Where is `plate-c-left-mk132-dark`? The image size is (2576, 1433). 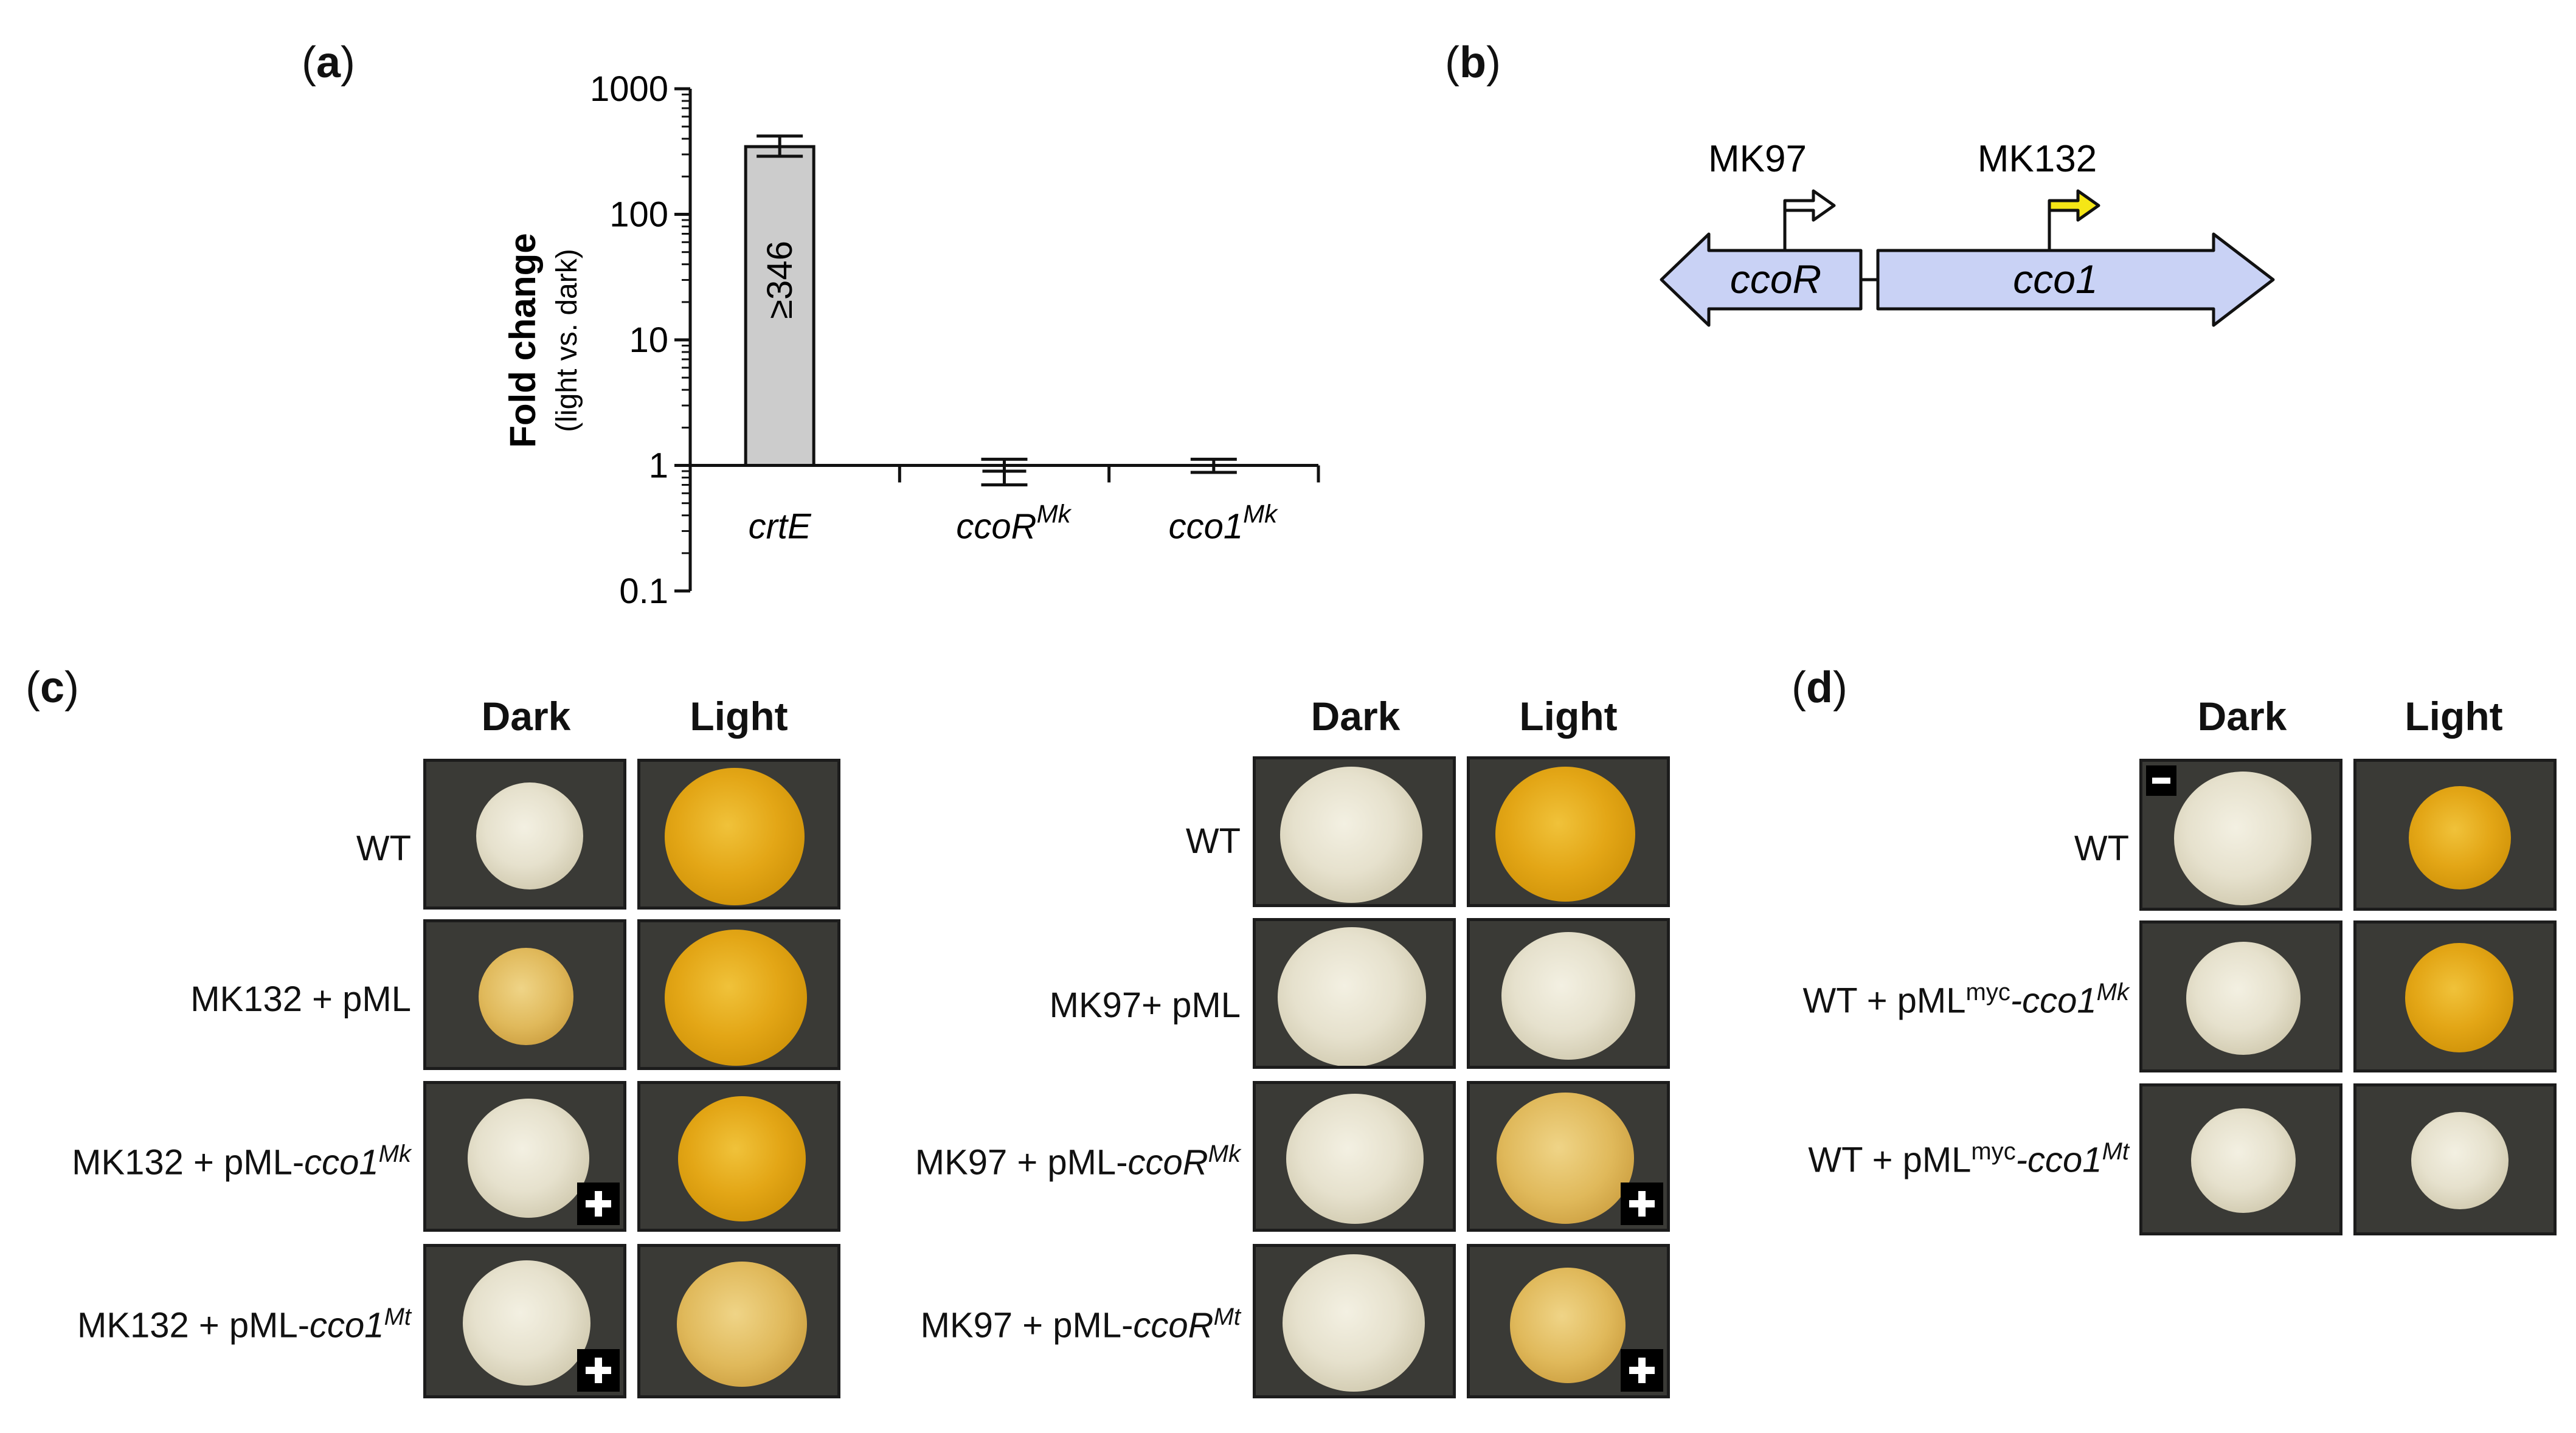
plate-c-left-mk132-dark is located at coordinates (524, 994).